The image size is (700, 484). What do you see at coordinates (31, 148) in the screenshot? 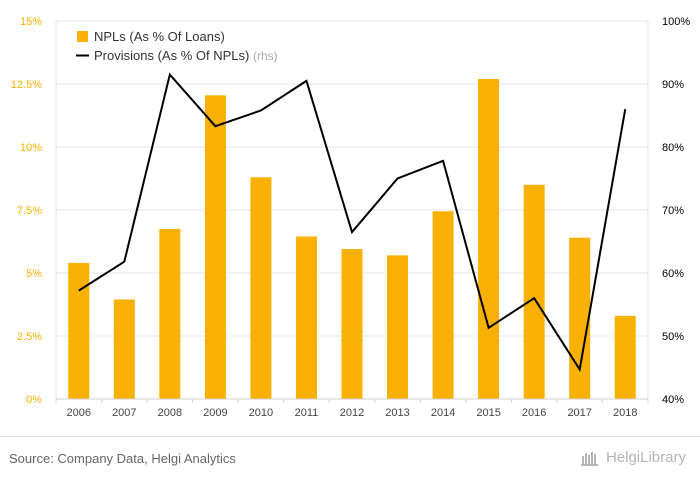
I see `left-tick-label: 10%` at bounding box center [31, 148].